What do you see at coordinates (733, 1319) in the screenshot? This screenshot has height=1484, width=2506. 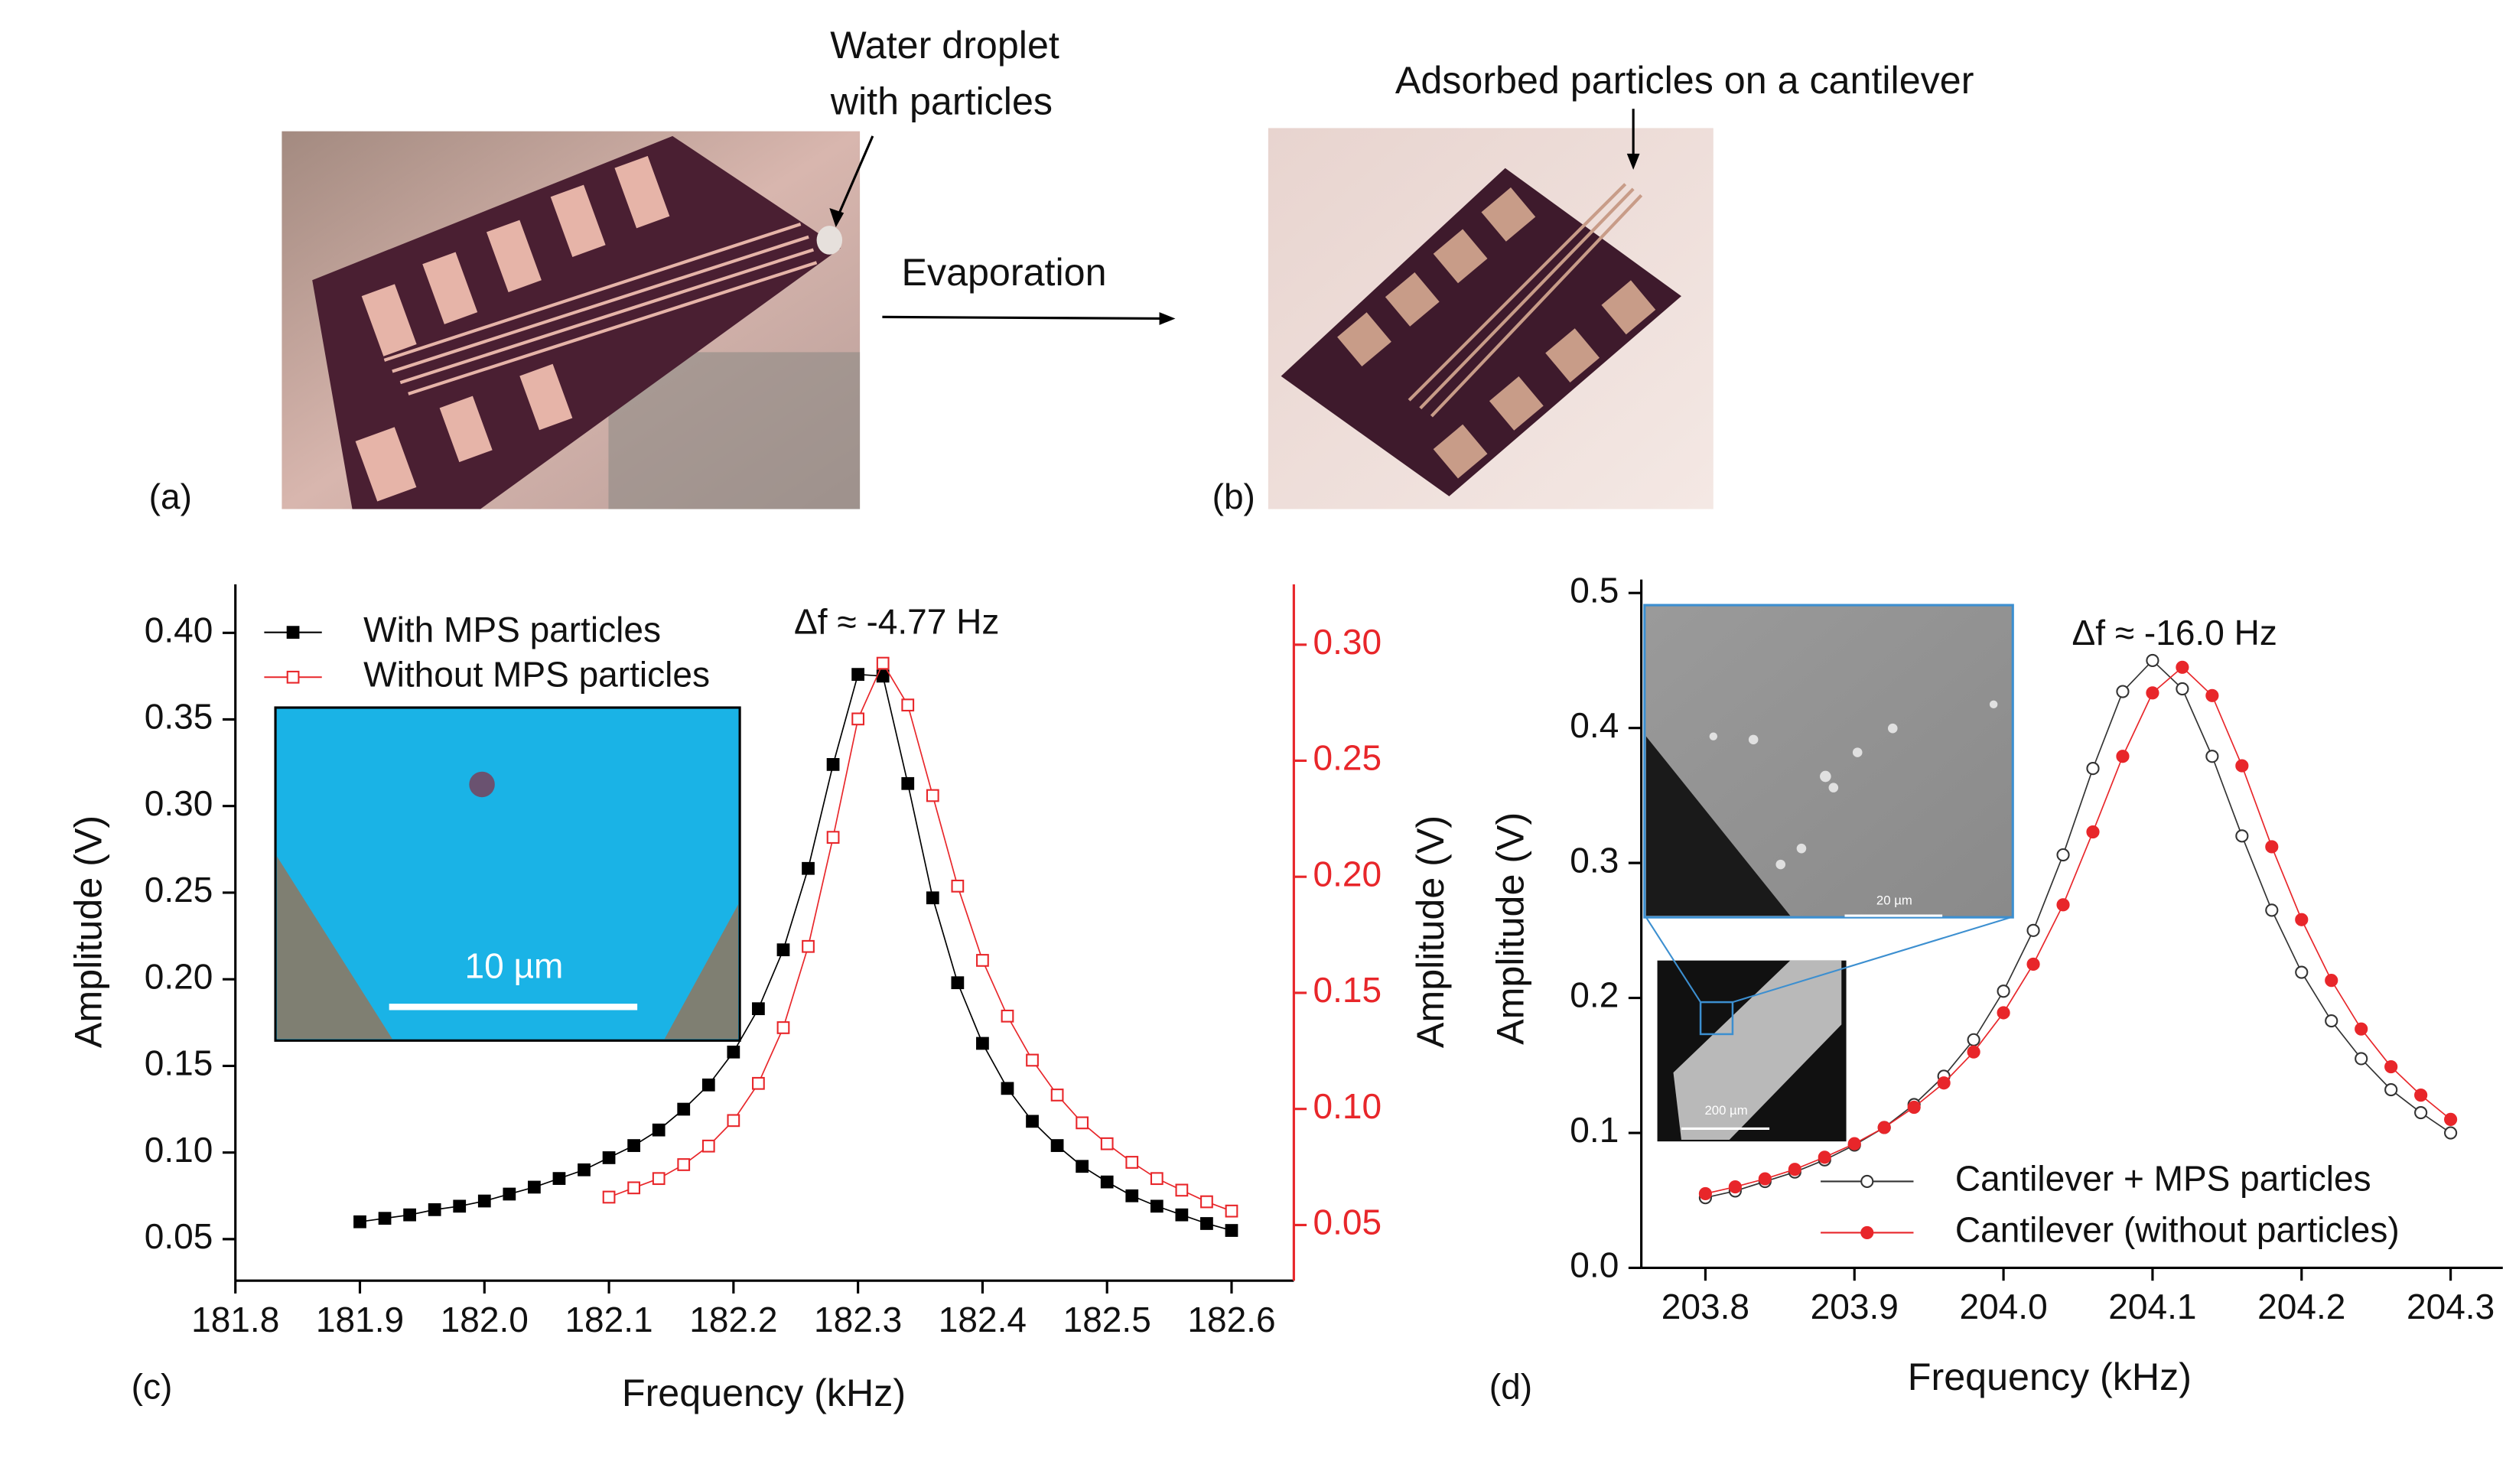 I see `x-tick-label: 182.2` at bounding box center [733, 1319].